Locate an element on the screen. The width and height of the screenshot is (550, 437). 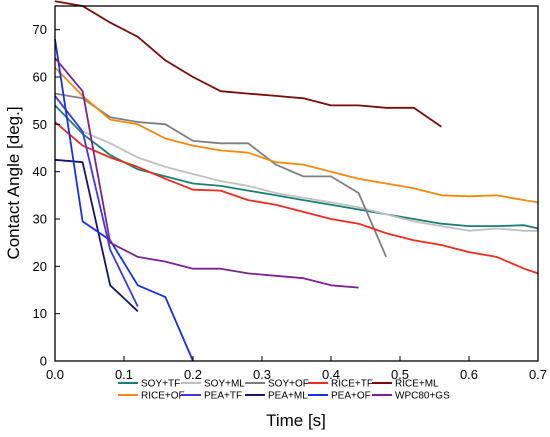
y-tick-label: 70 is located at coordinates (40, 29).